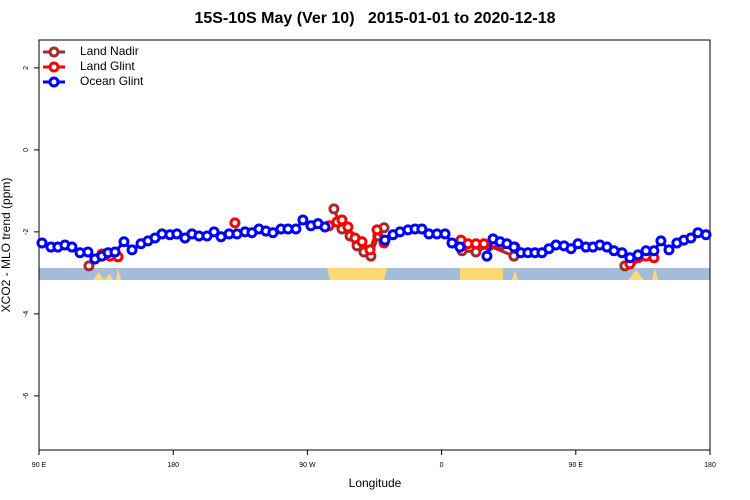  Describe the element at coordinates (26, 232) in the screenshot. I see `y-tick-label: -2` at that location.